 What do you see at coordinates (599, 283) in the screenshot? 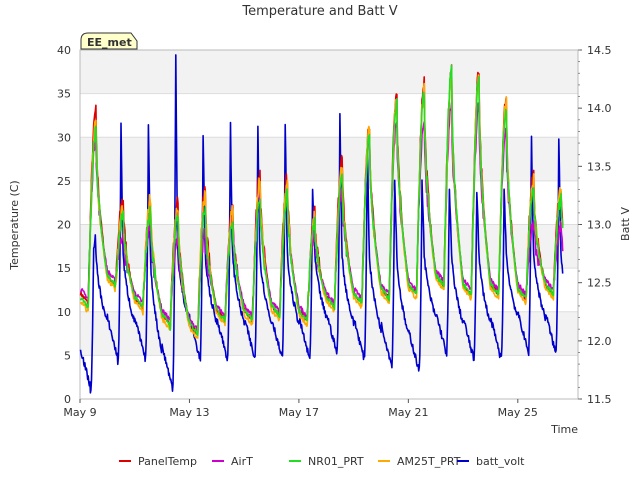
I see `y2-tick-label: 12.5` at bounding box center [599, 283].